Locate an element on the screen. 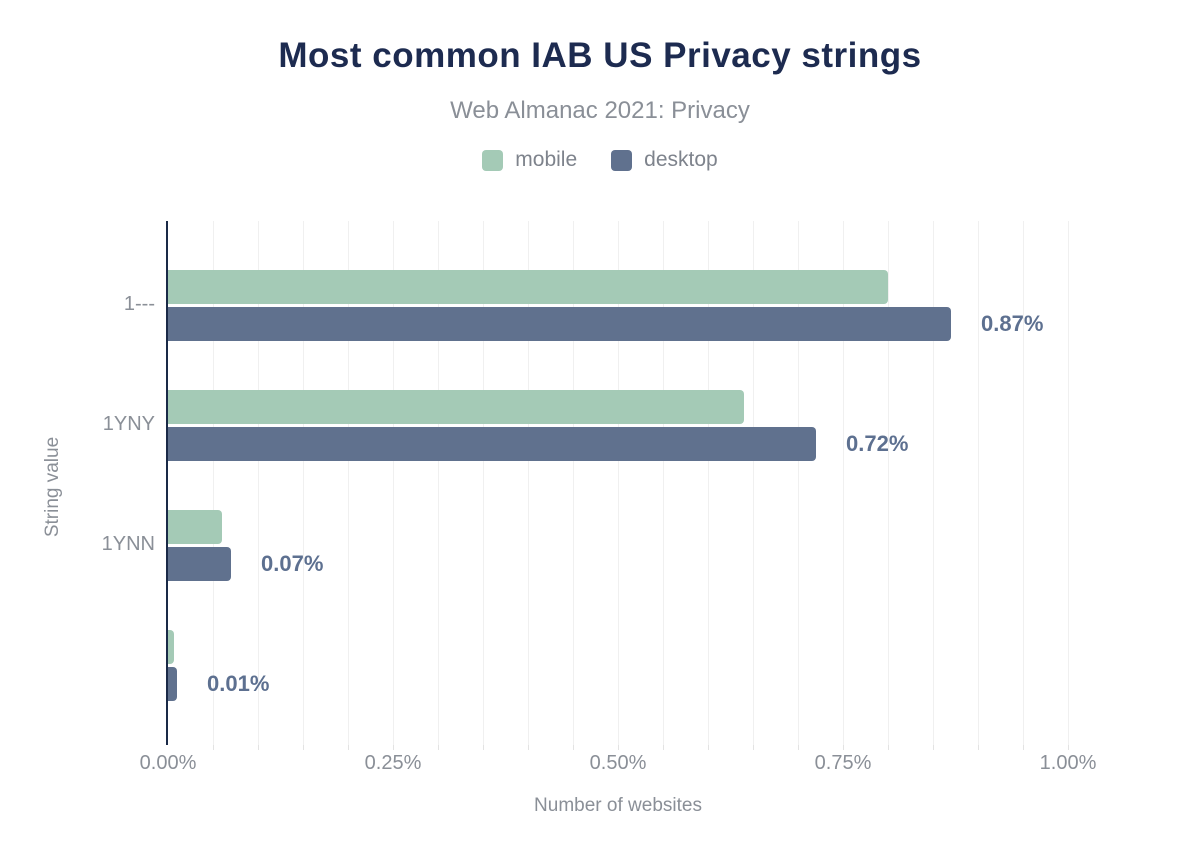 This screenshot has width=1200, height=842. x-axis-tick-labels: 0.00% 0.25% 0.50% 0.75% 1.00% is located at coordinates (618, 765).